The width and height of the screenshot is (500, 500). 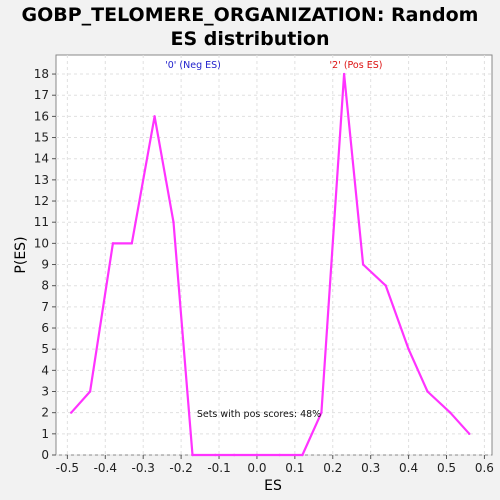 What do you see at coordinates (41, 138) in the screenshot?
I see `y-tick-label: 15` at bounding box center [41, 138].